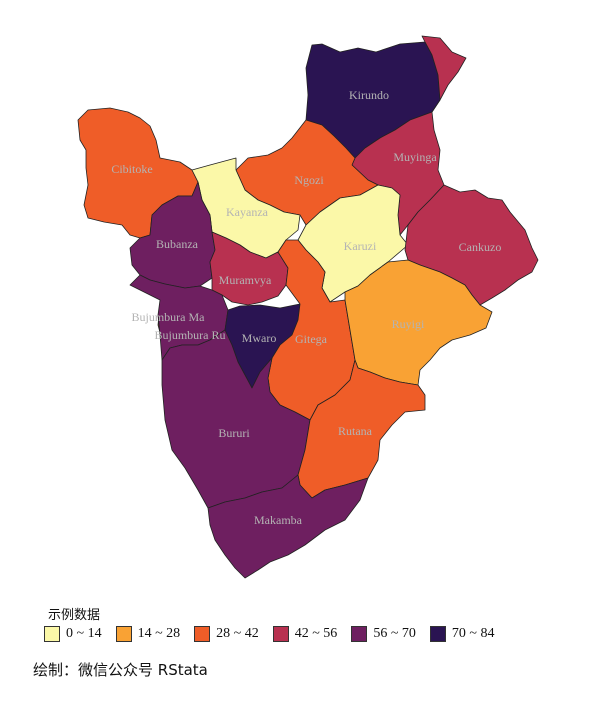 The image size is (614, 714). I want to click on region-label-muramvya: Muramvya, so click(245, 280).